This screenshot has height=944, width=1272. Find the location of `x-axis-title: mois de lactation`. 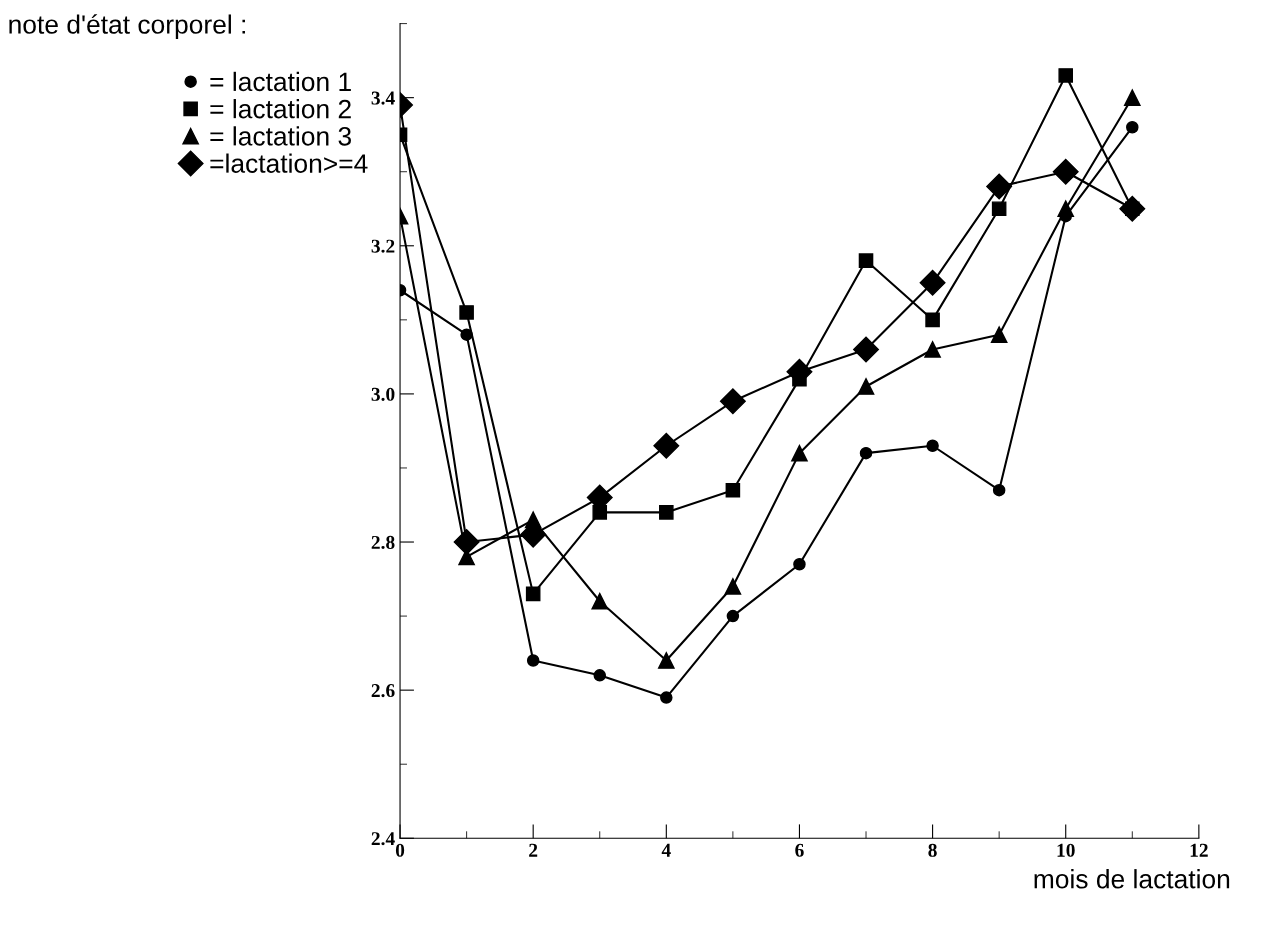

x-axis-title: mois de lactation is located at coordinates (1132, 879).